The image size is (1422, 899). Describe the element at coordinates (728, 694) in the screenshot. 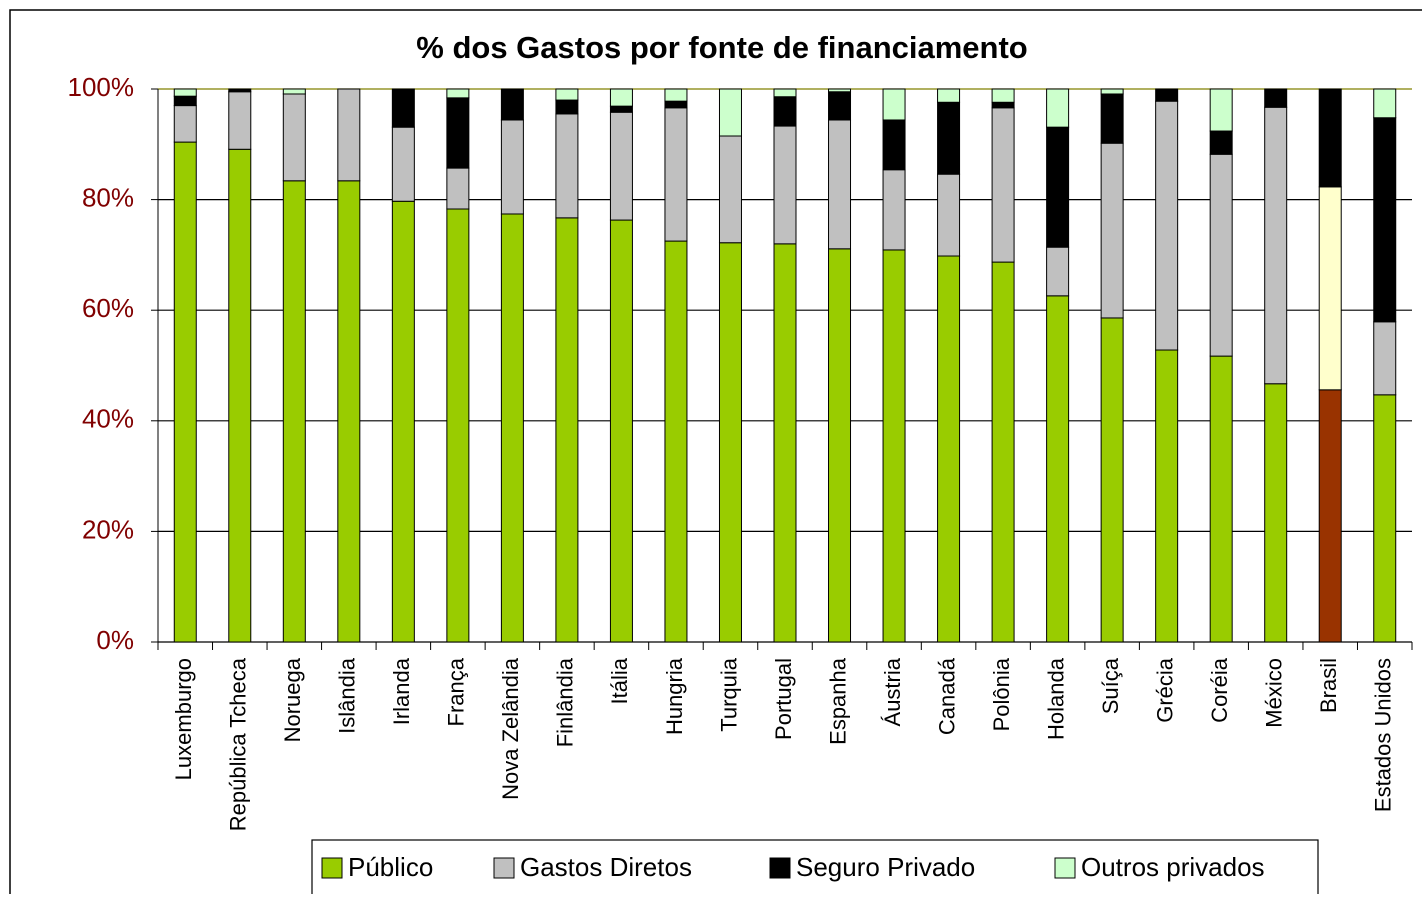

I see `x-tick-label: Turquia` at that location.